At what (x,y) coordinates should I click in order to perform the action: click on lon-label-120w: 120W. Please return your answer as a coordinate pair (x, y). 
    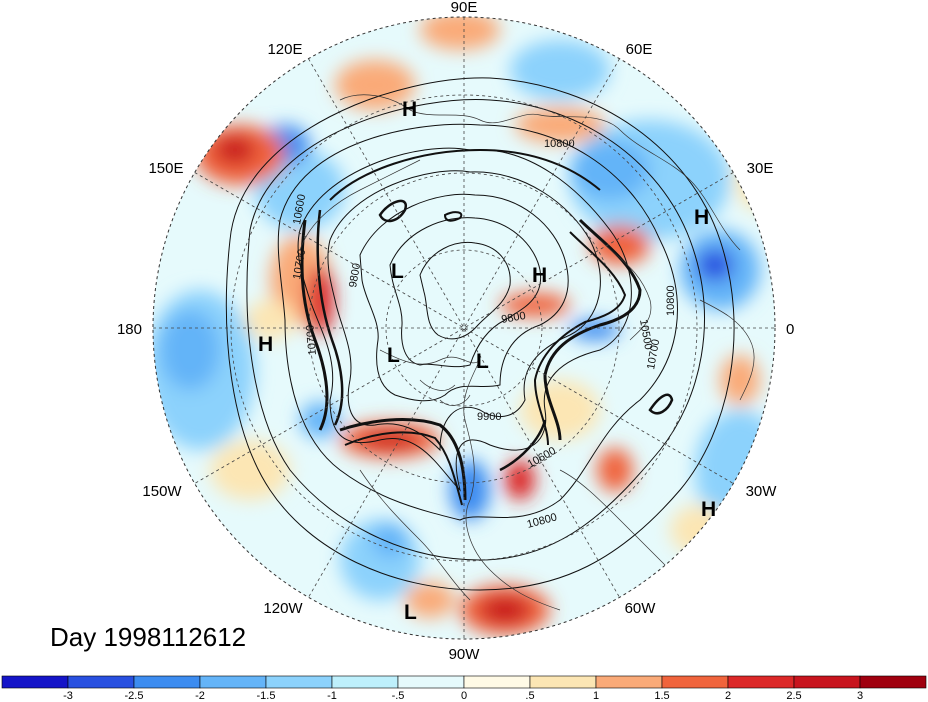
    Looking at the image, I should click on (283, 608).